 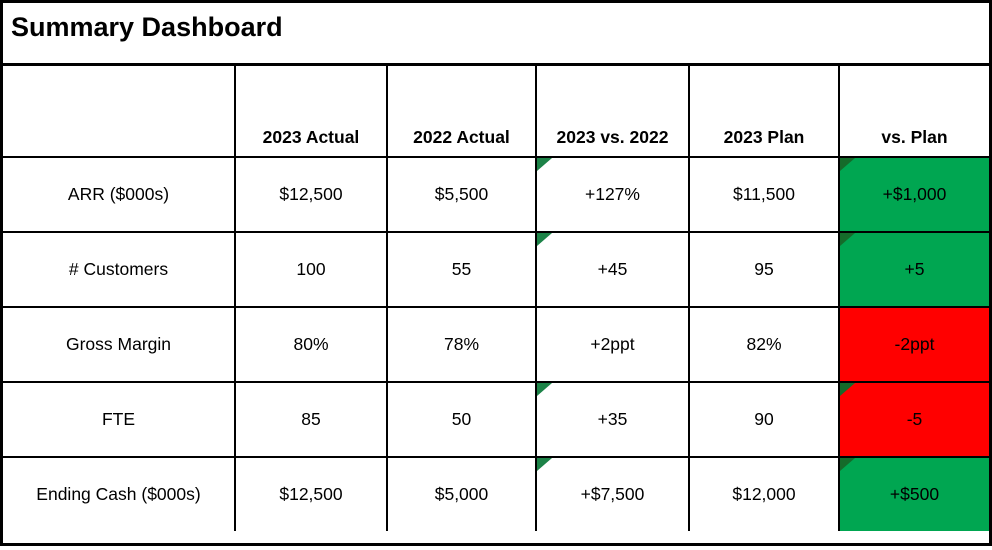 What do you see at coordinates (612, 344) in the screenshot?
I see `table-cell: +2ppt` at bounding box center [612, 344].